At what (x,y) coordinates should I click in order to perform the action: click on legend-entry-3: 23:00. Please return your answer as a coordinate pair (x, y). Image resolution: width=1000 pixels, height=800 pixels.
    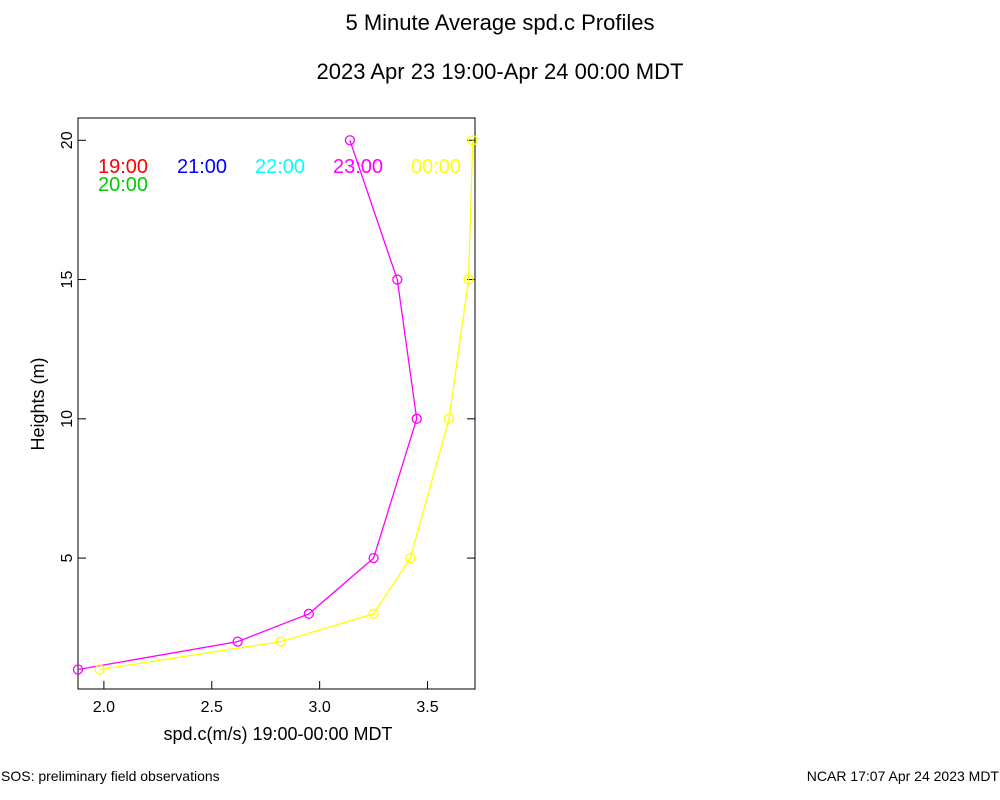
    Looking at the image, I should click on (358, 167).